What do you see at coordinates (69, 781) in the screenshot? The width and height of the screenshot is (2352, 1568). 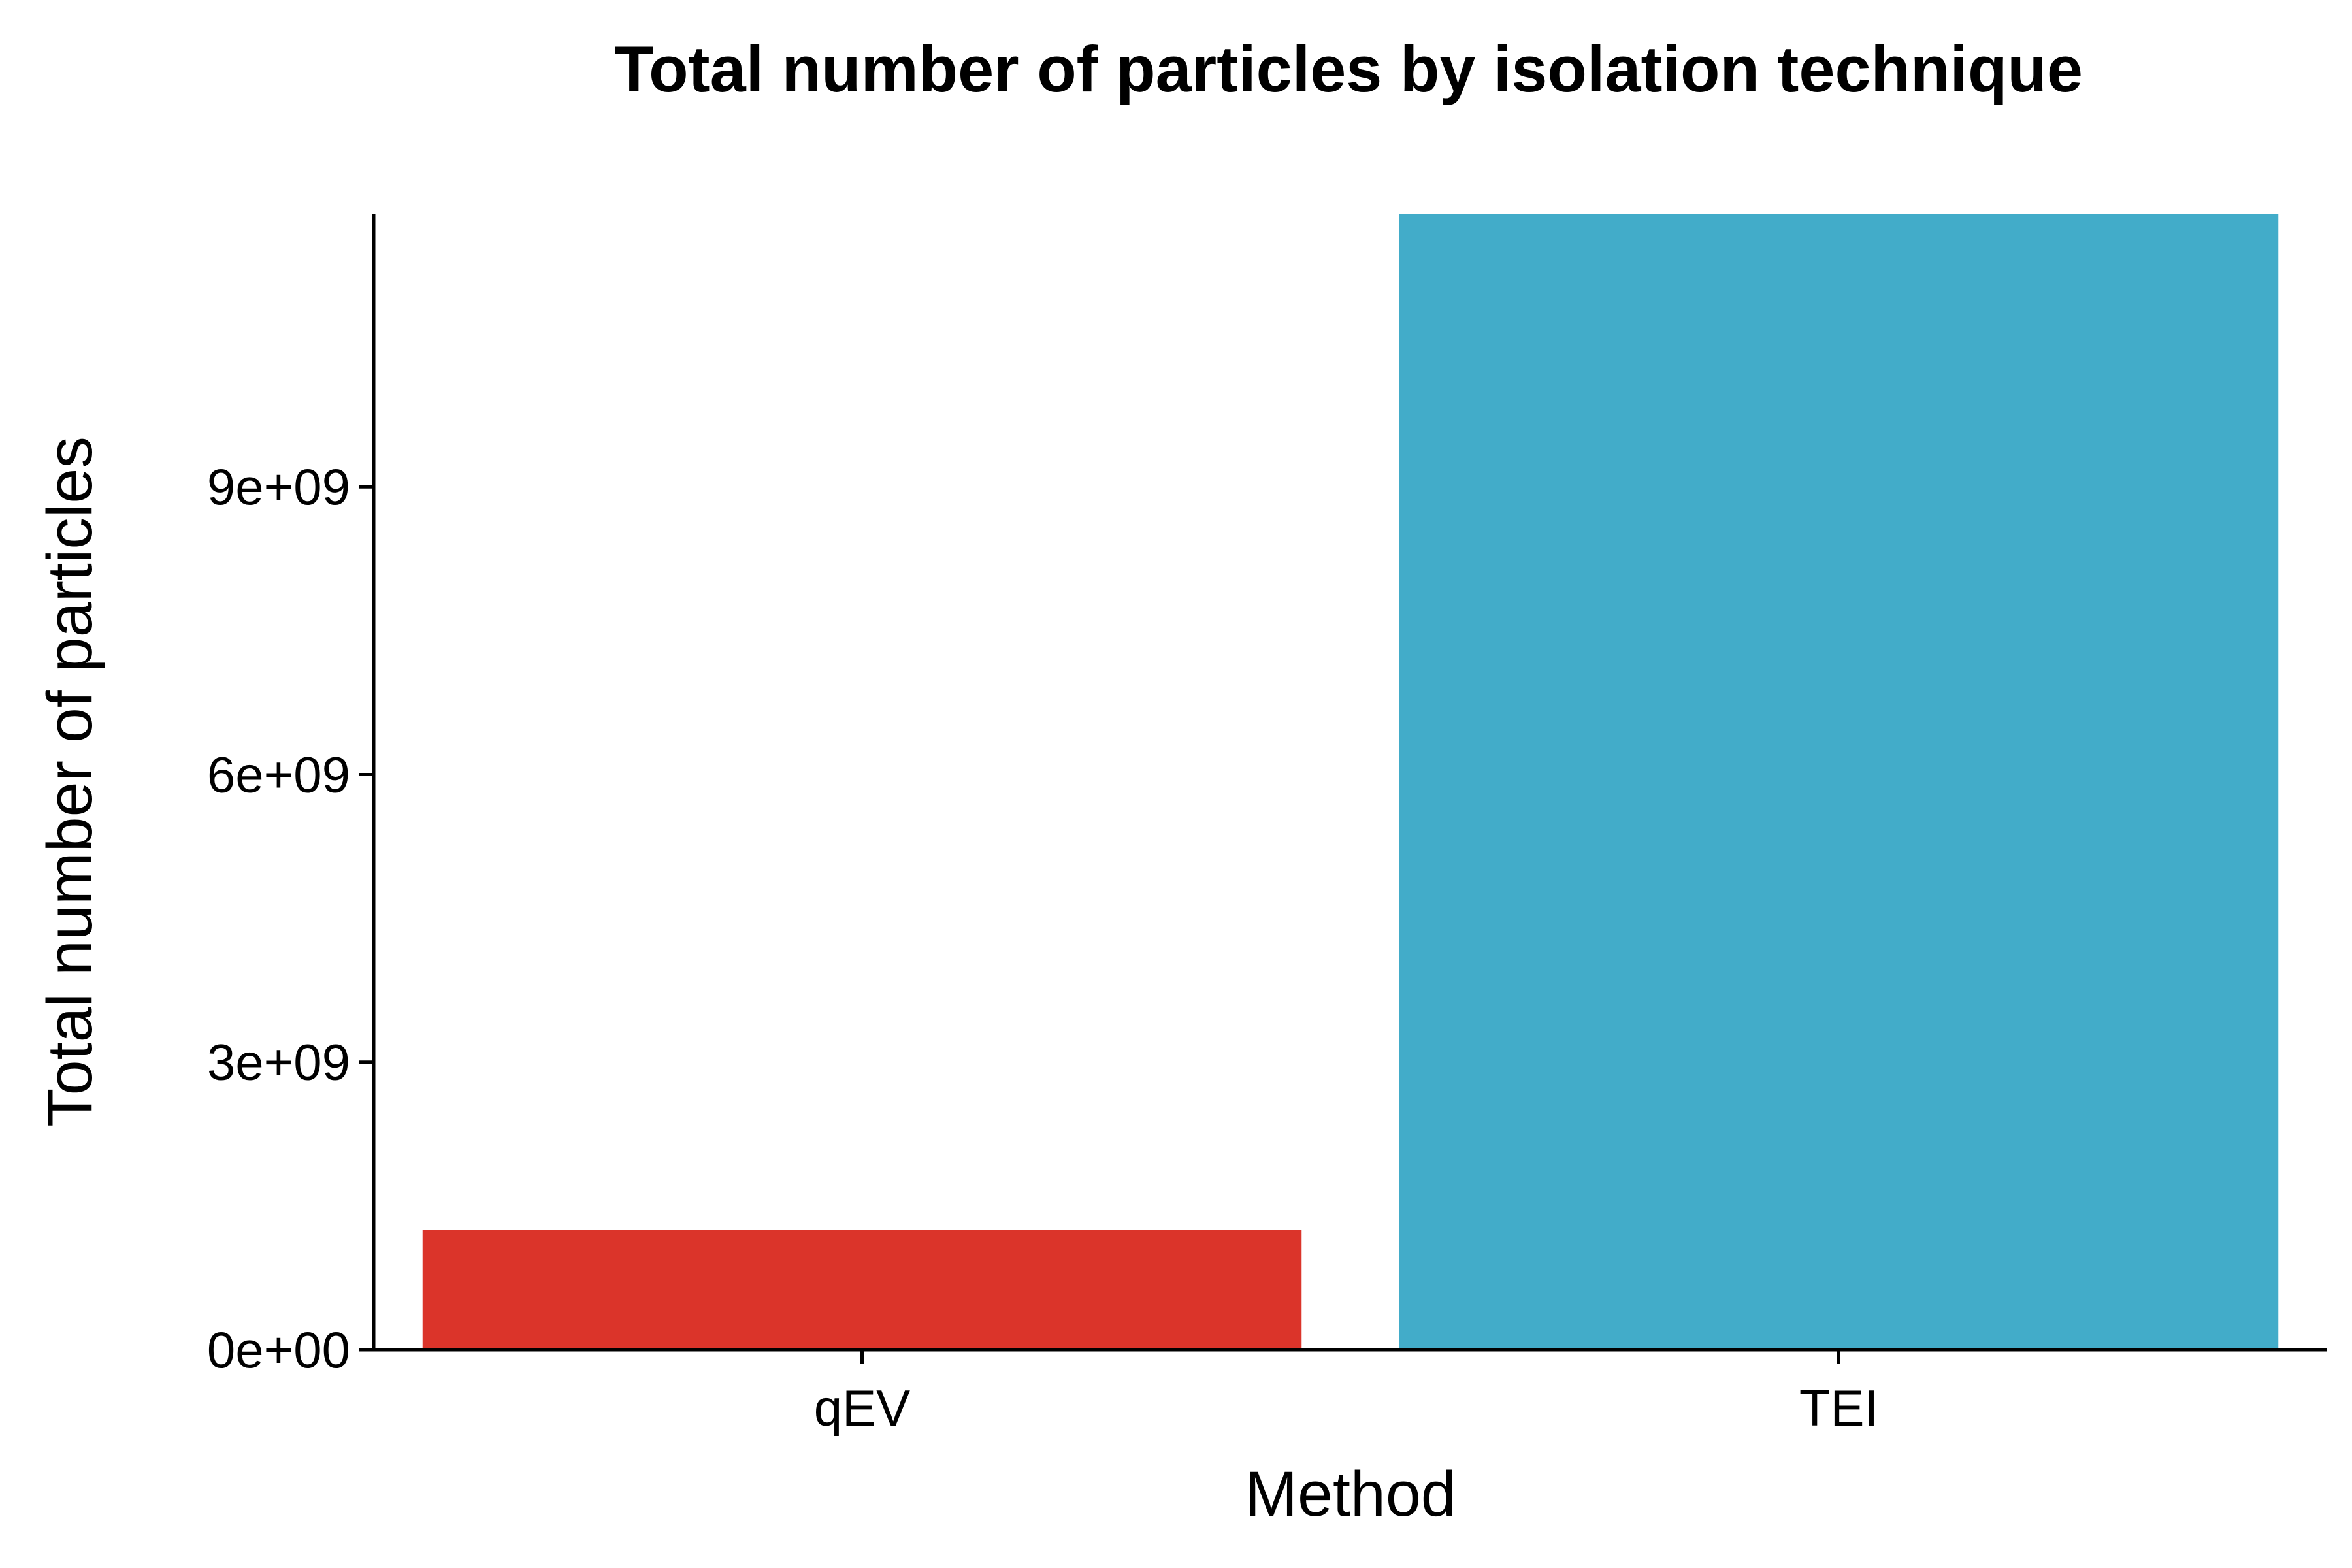 I see `y-axis-title: Total number of particles` at bounding box center [69, 781].